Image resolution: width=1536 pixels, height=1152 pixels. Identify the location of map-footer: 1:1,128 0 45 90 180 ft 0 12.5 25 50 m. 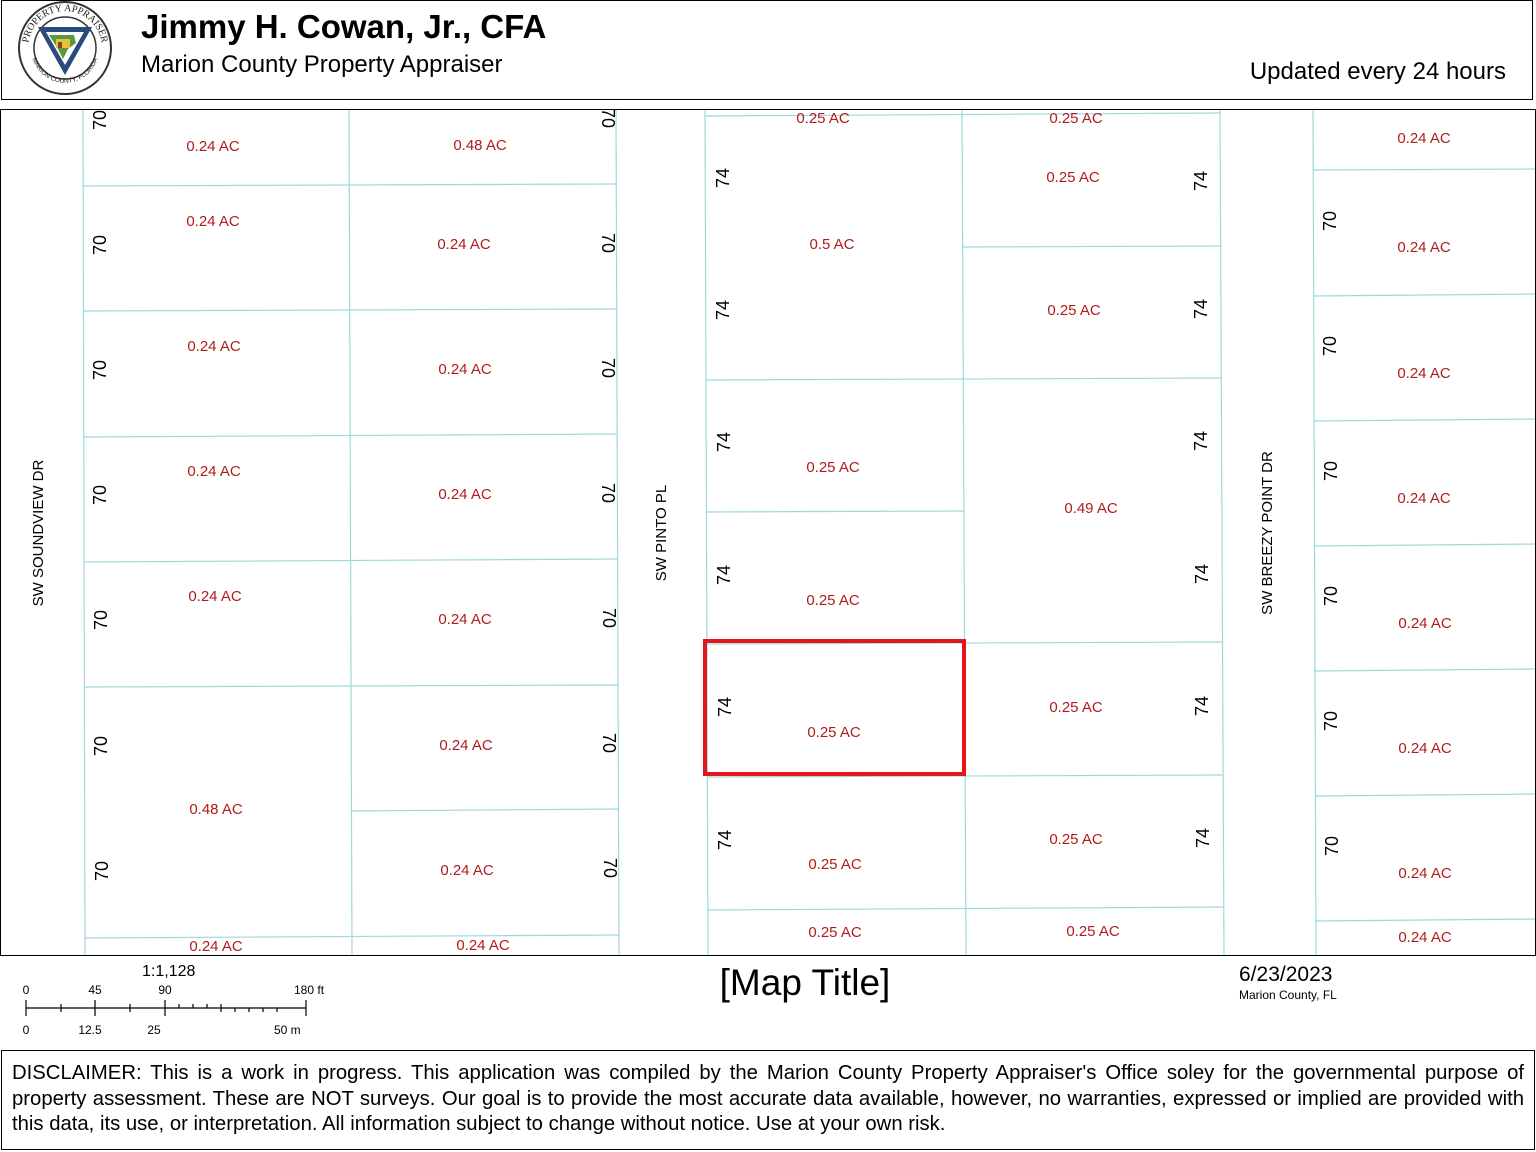
(768, 1003).